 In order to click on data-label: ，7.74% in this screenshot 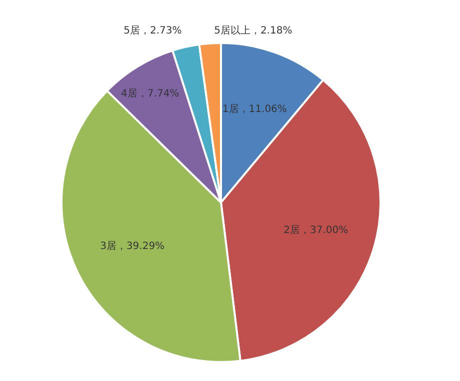, I will do `click(158, 94)`.